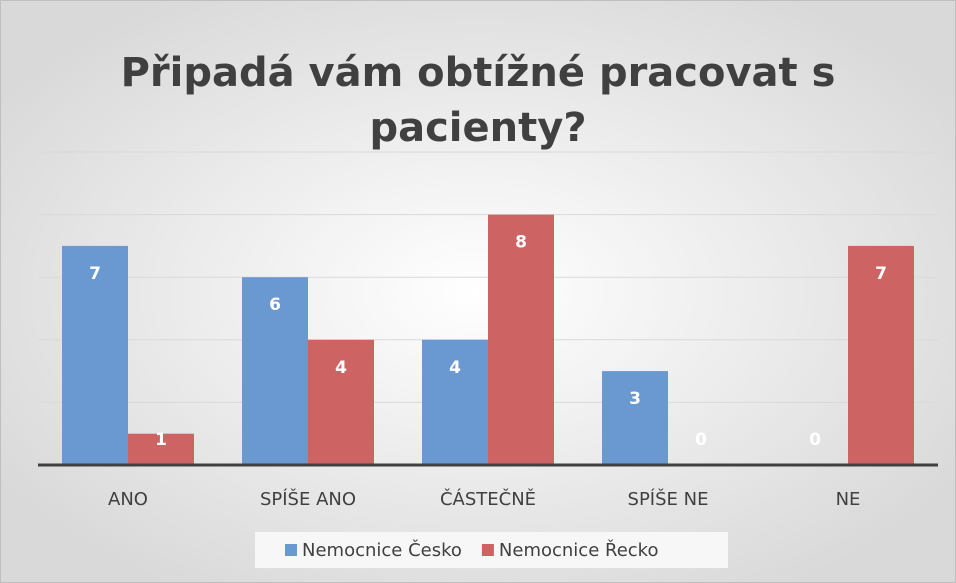 Image resolution: width=956 pixels, height=583 pixels. What do you see at coordinates (382, 550) in the screenshot?
I see `legend-label: Nemocnice Česko` at bounding box center [382, 550].